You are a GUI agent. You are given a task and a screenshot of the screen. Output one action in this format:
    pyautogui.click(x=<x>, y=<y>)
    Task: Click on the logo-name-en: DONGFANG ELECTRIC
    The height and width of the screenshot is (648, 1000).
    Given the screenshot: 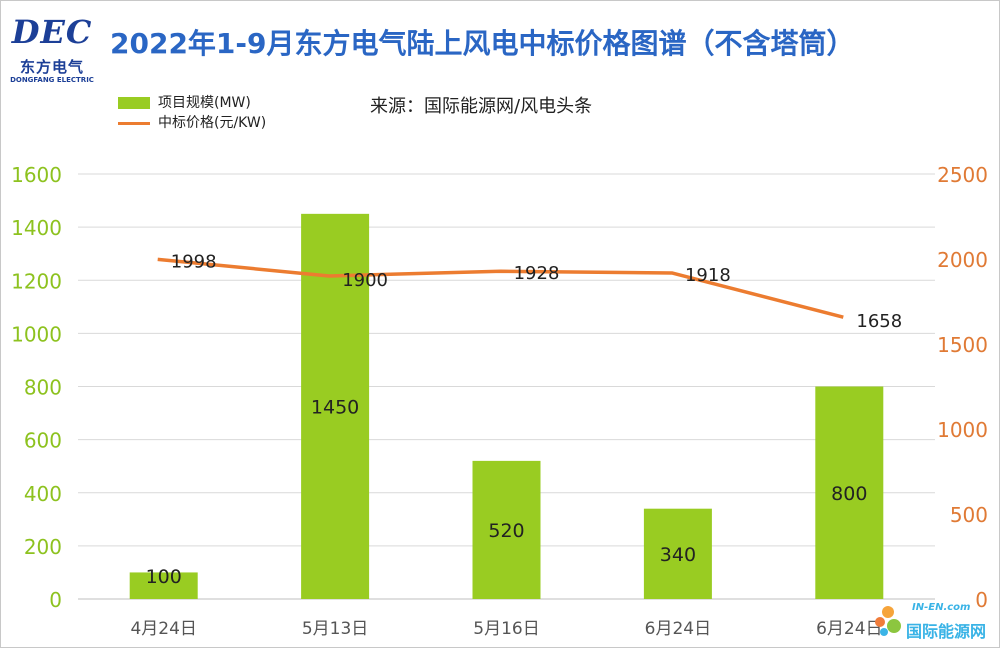 What is the action you would take?
    pyautogui.click(x=52, y=80)
    